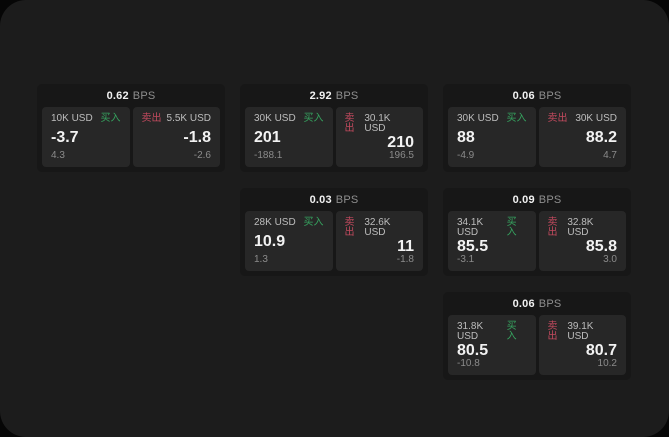 Image resolution: width=669 pixels, height=437 pixels. Describe the element at coordinates (582, 241) in the screenshot. I see `sell-tile: 卖出 32.8K USD 85.8 3.0` at that location.